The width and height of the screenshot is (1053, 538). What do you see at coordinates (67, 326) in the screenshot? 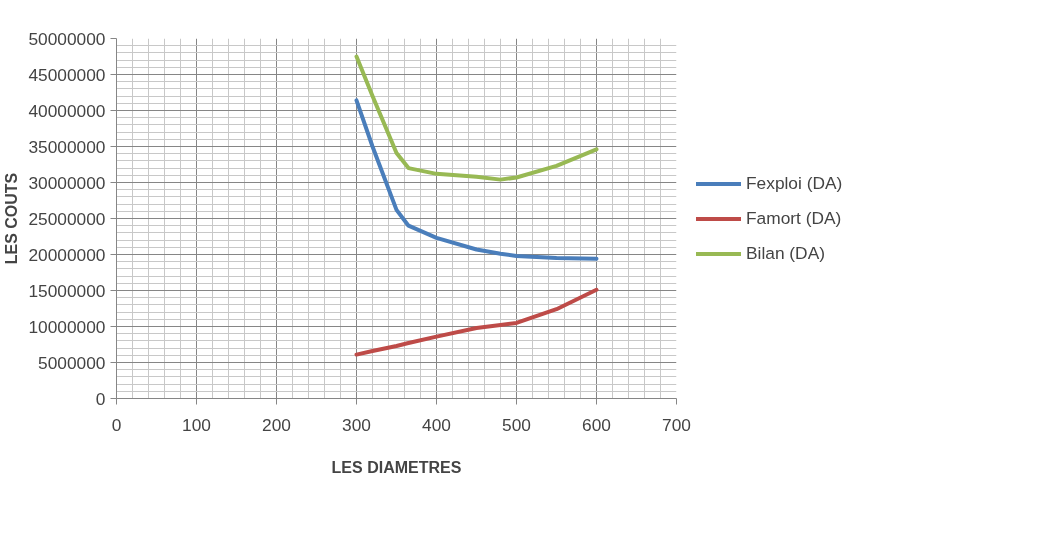
I see `y-tick-label: 10000000` at bounding box center [67, 326].